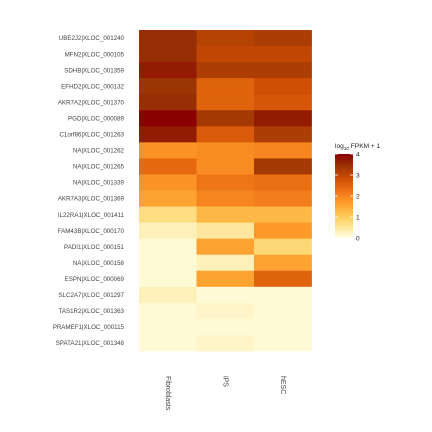 The width and height of the screenshot is (432, 432). I want to click on row-label: NA|XLOC_001265, so click(99, 167).